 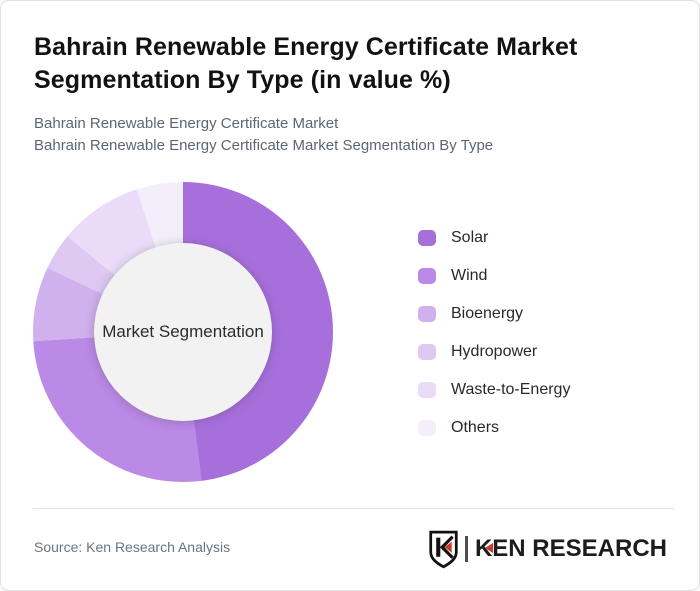 I want to click on donut-center-label: Market Segmentation, so click(x=183, y=331).